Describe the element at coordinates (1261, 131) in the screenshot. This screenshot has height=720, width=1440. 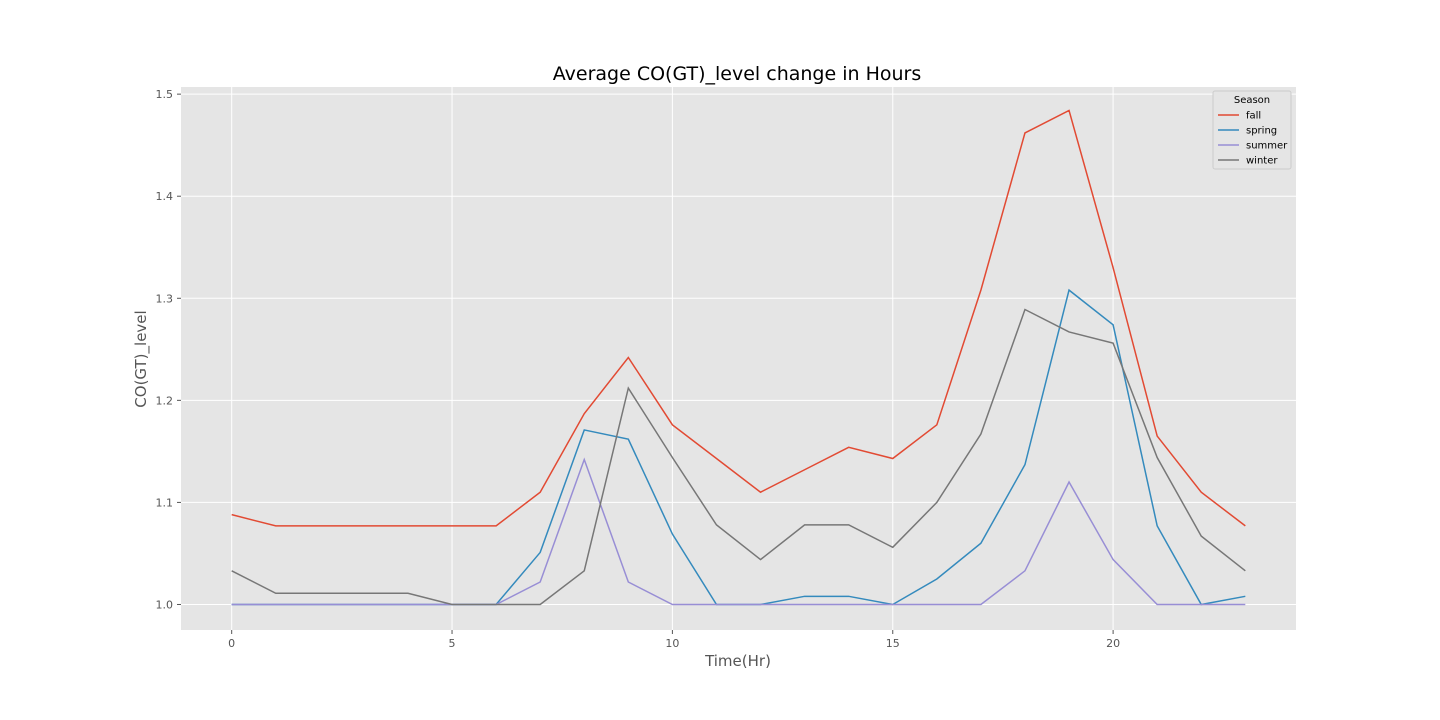
I see `legend-label-spring: spring` at that location.